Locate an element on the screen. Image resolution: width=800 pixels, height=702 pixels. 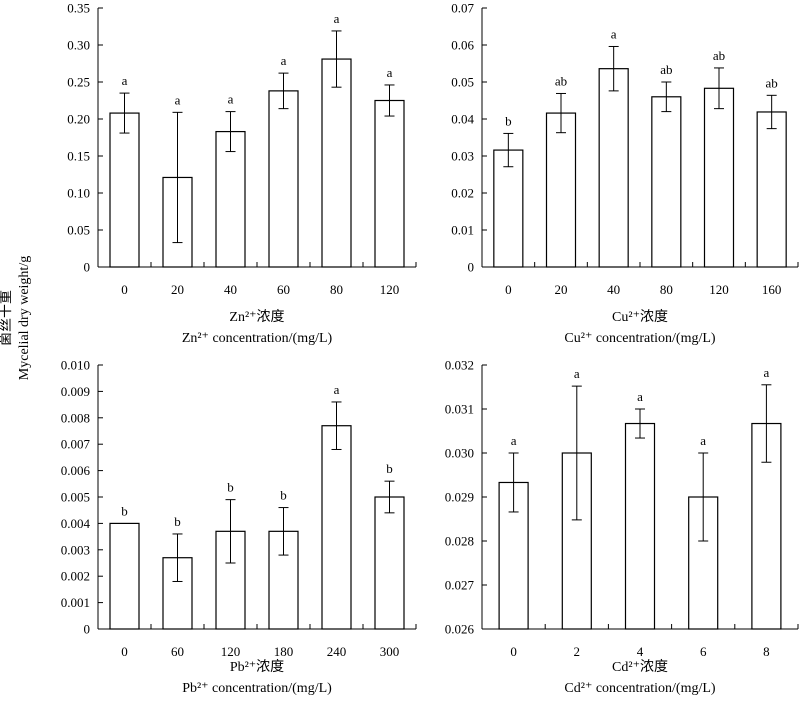
x-axis-label-en: Cu²⁺ concentration/(mg/L) is located at coordinates (639, 338).